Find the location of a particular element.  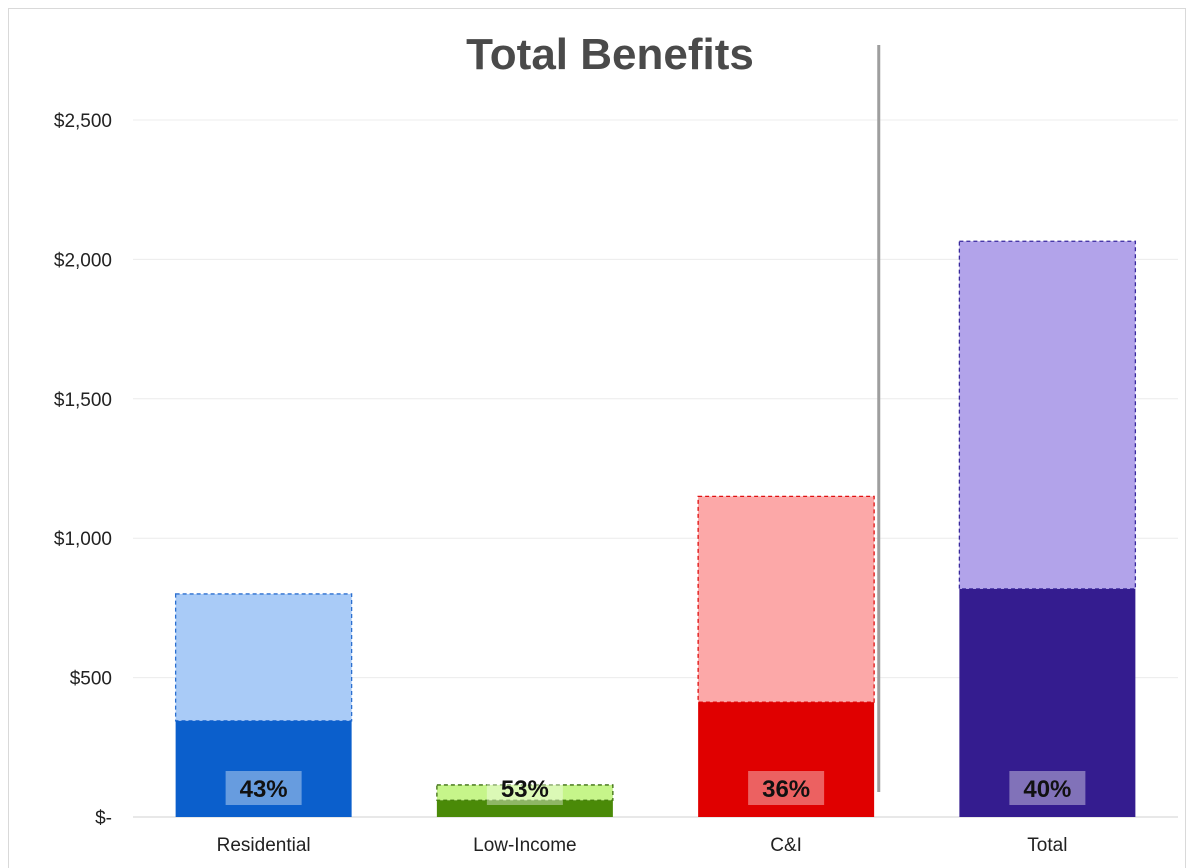

y-tick-label: $2,500 is located at coordinates (83, 121).